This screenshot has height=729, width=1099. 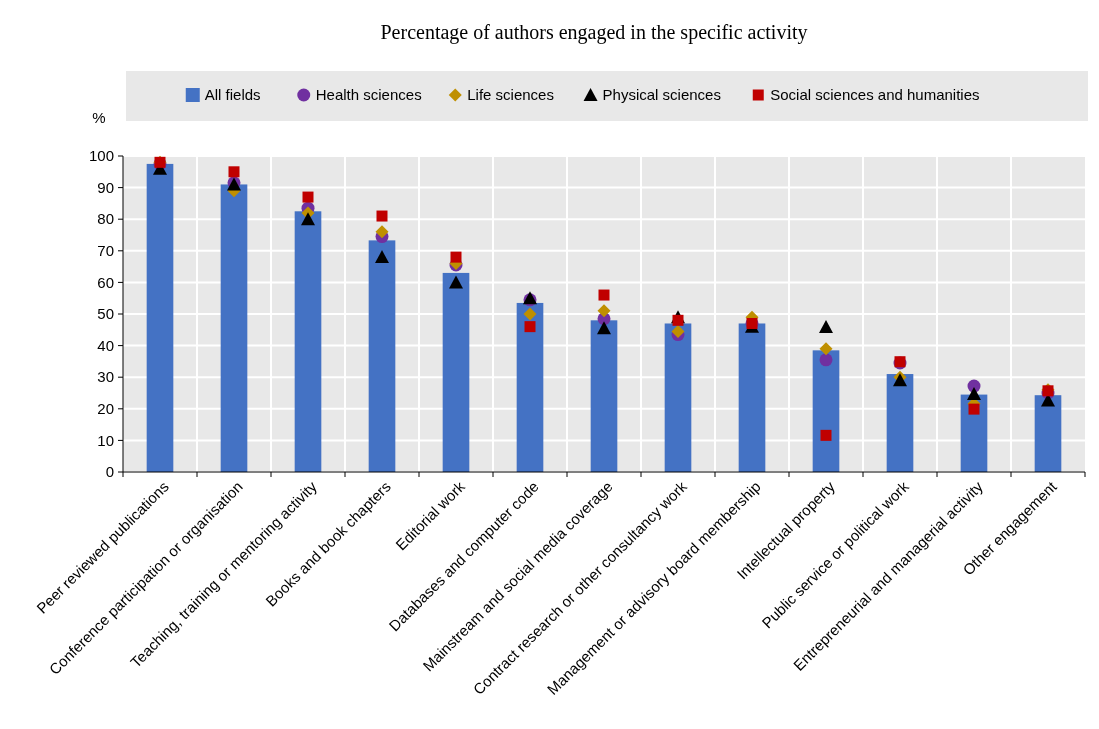 What do you see at coordinates (105, 314) in the screenshot?
I see `y-tick-label: 50` at bounding box center [105, 314].